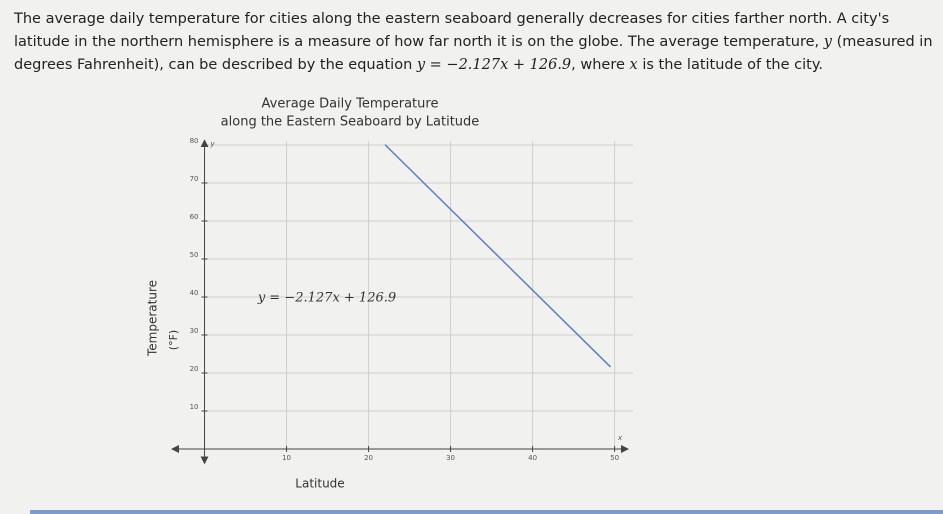 The height and width of the screenshot is (514, 943). What do you see at coordinates (194, 293) in the screenshot?
I see `y-tick-label: 40` at bounding box center [194, 293].